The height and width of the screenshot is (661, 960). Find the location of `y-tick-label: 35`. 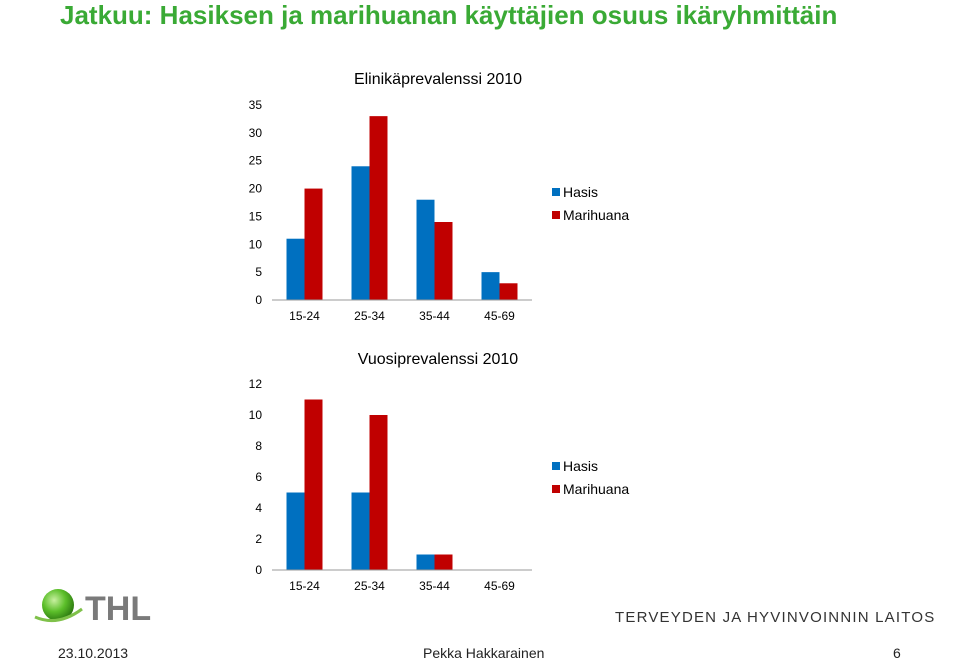

y-tick-label: 35 is located at coordinates (256, 105).